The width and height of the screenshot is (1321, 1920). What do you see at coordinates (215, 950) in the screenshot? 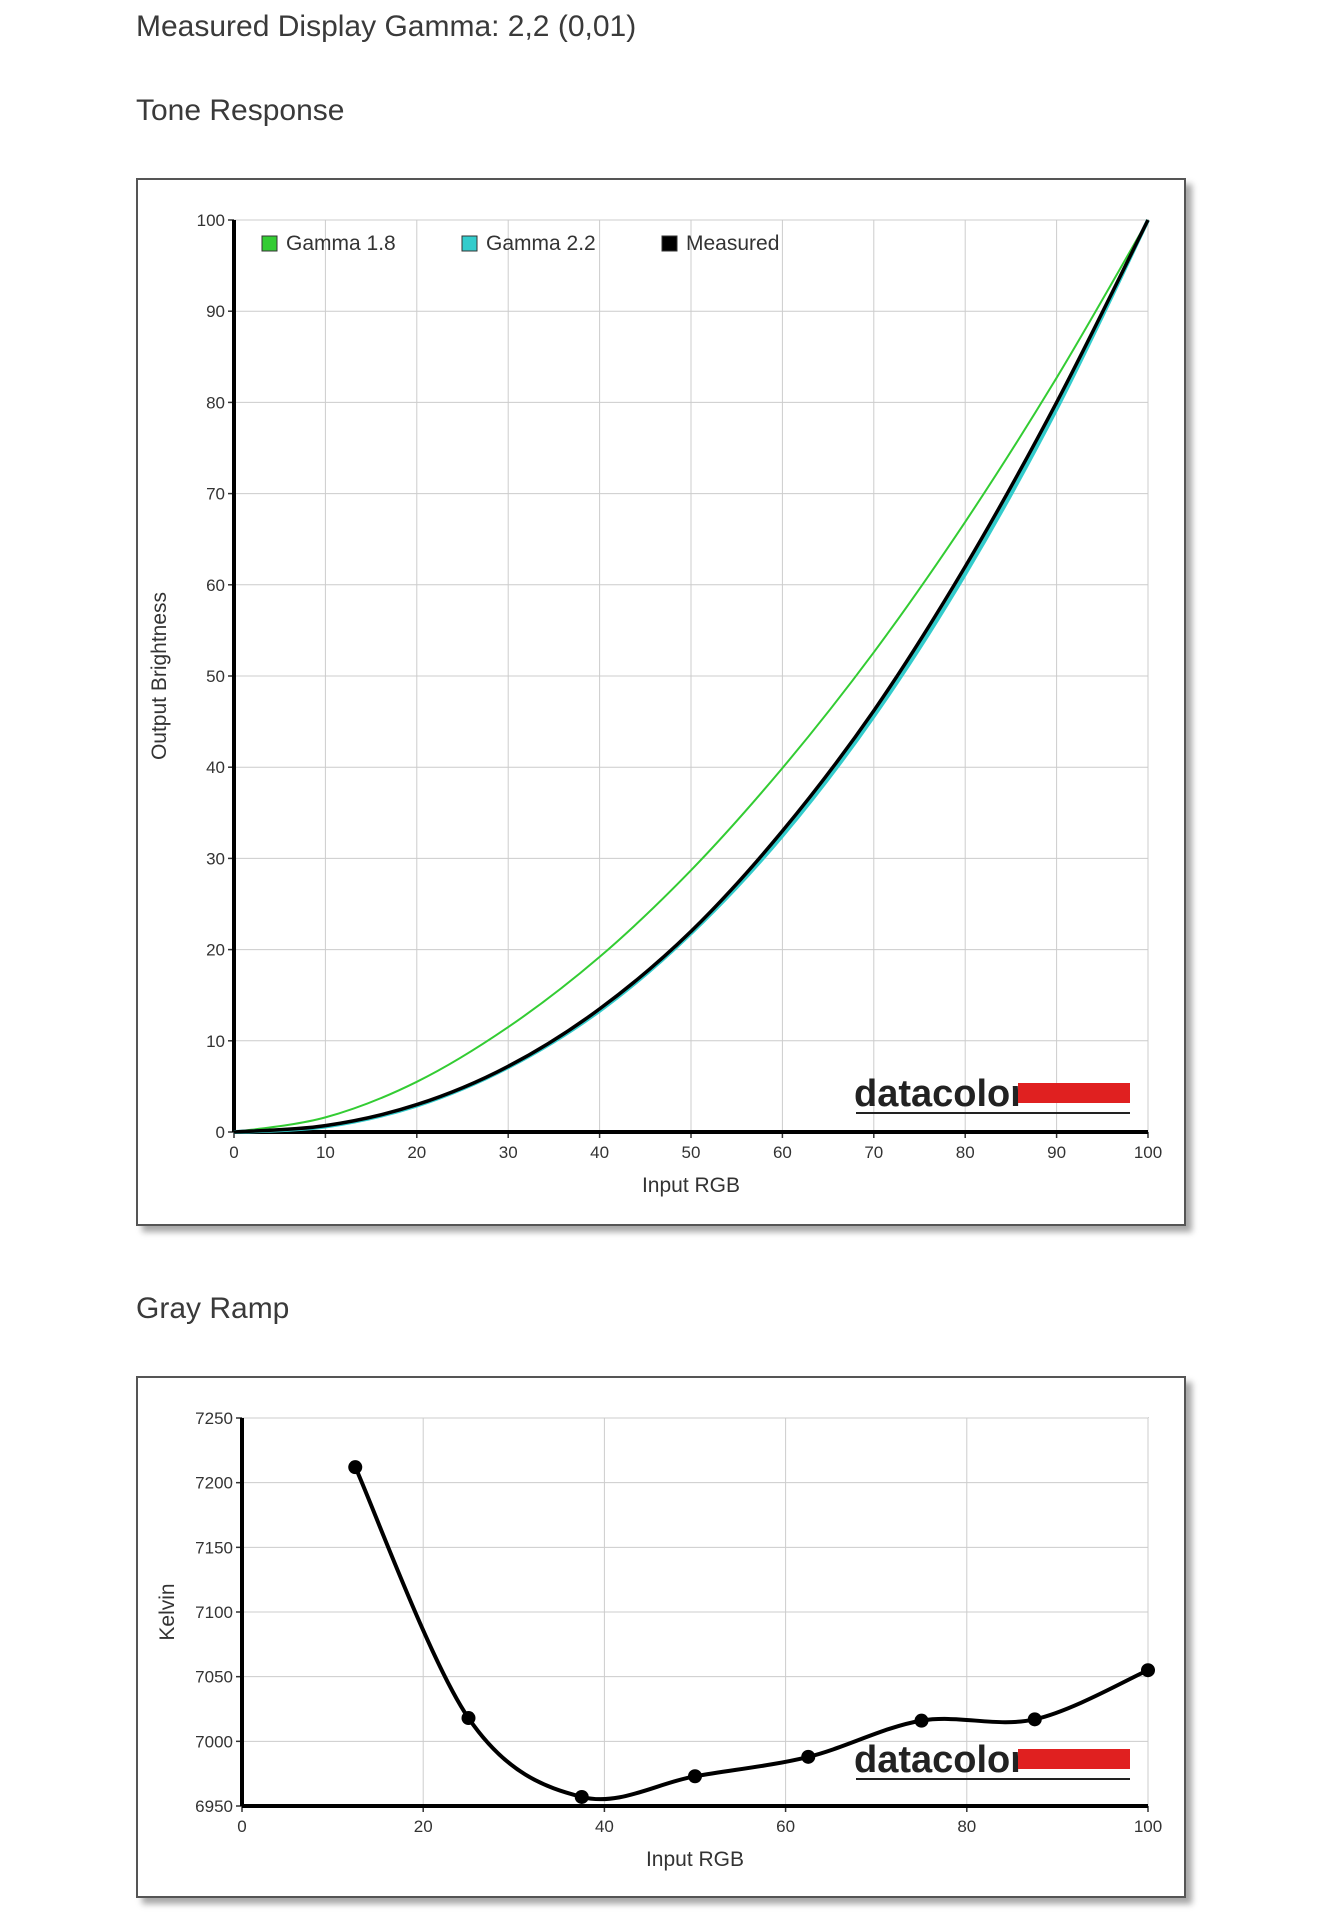
I see `y-tick-label: 20` at bounding box center [215, 950].